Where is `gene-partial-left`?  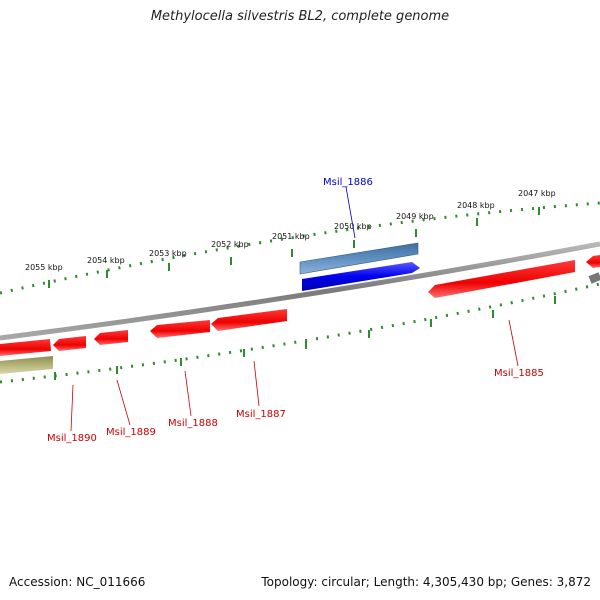 gene-partial-left is located at coordinates (25, 347).